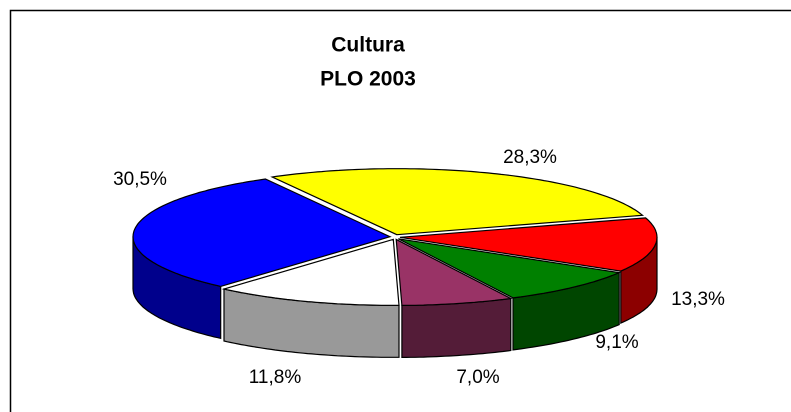 This screenshot has width=791, height=412. What do you see at coordinates (140, 179) in the screenshot?
I see `data-label: 30,5%` at bounding box center [140, 179].